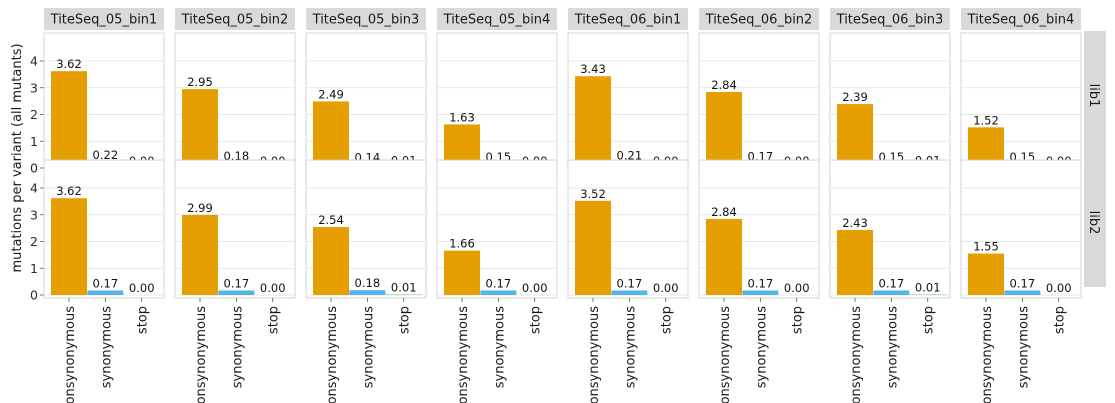  I want to click on facet-panel: 1.520.150.00, so click(1021, 102).